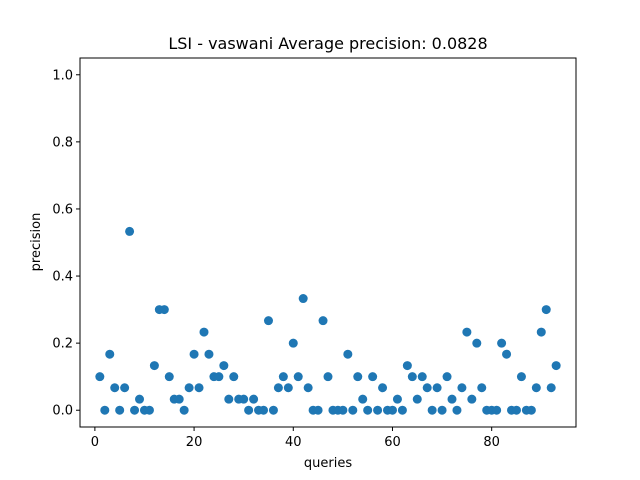  Describe the element at coordinates (328, 463) in the screenshot. I see `x-axis-label: queries` at that location.